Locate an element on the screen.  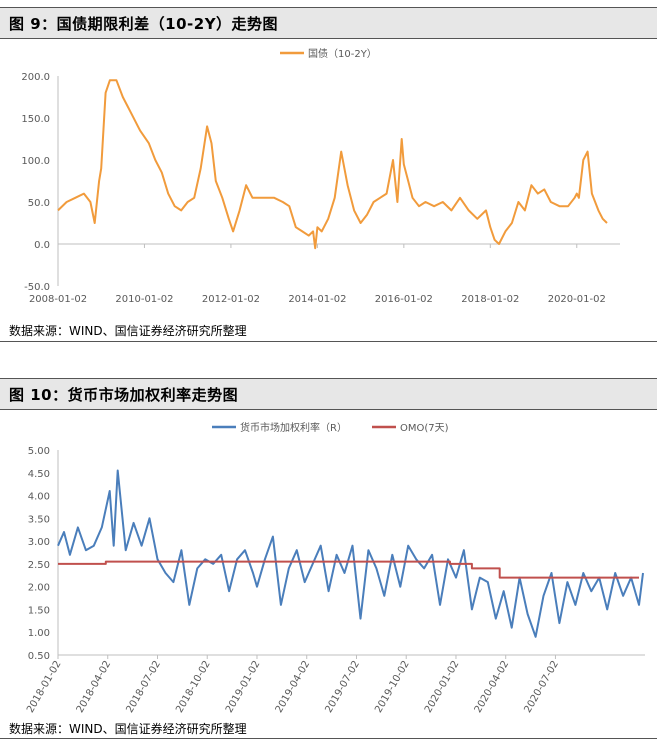
y-tick-label: -50.0 is located at coordinates (37, 287).